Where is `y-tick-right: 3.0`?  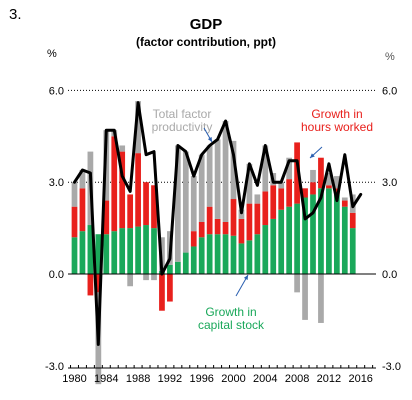 y-tick-right: 3.0 is located at coordinates (389, 183).